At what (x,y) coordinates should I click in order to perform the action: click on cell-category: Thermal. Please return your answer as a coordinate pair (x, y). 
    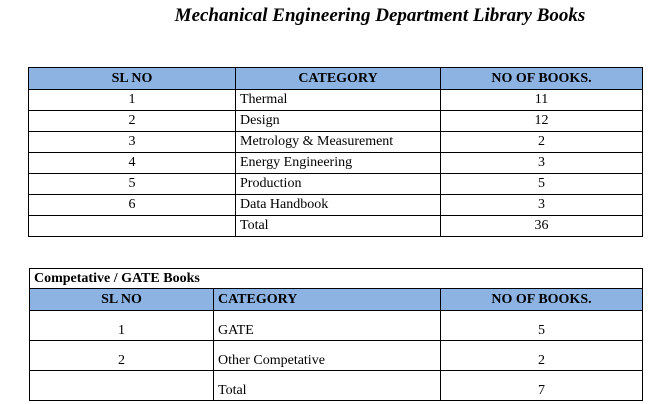
    Looking at the image, I should click on (338, 100).